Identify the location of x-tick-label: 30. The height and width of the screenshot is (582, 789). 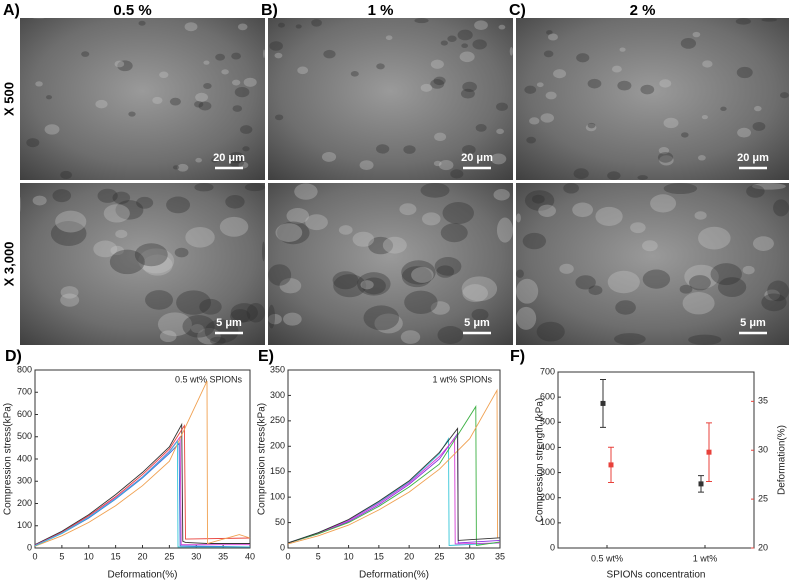
(196, 556).